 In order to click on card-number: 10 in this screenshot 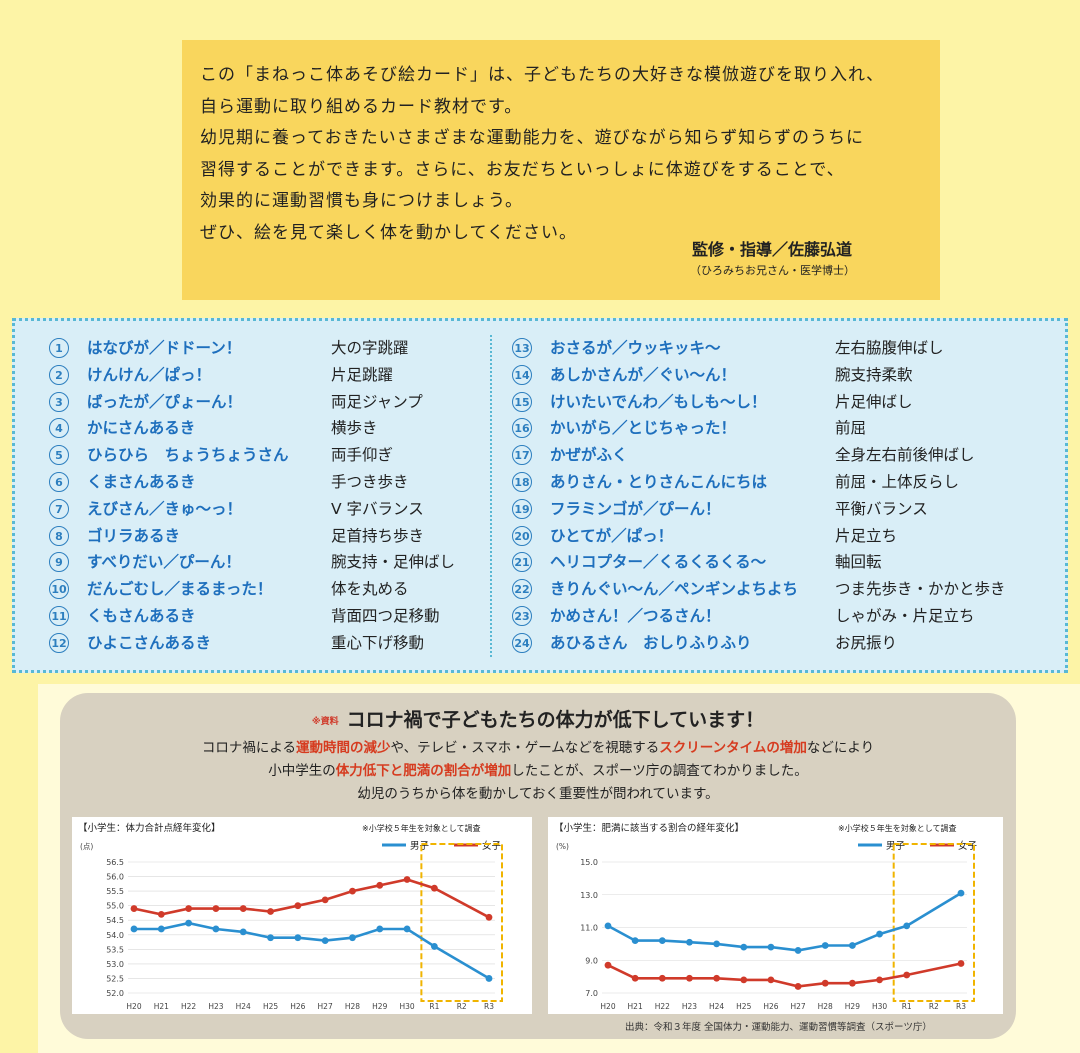, I will do `click(59, 589)`.